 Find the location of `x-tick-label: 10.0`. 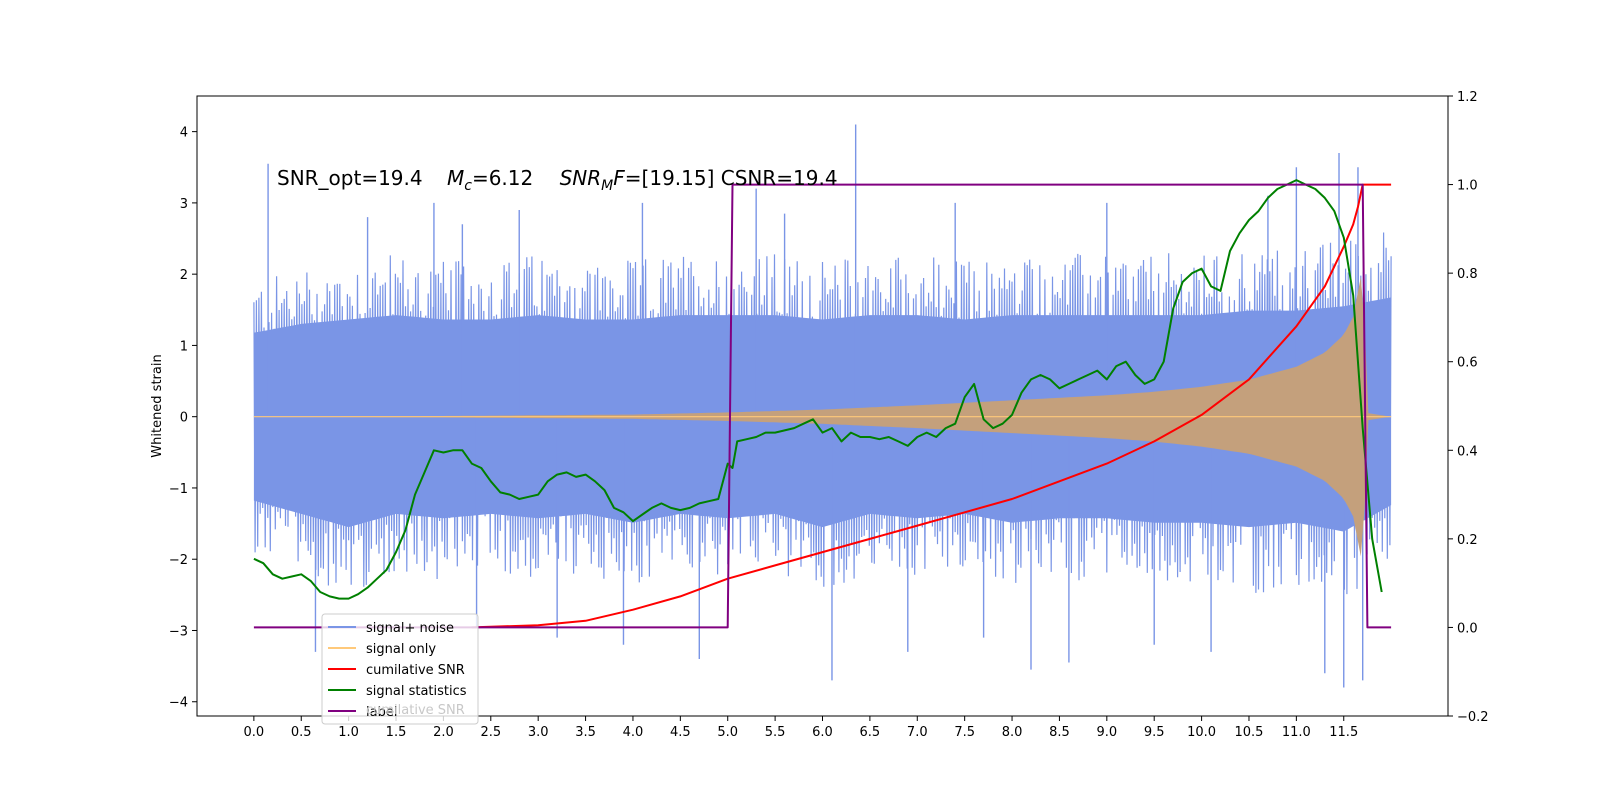

x-tick-label: 10.0 is located at coordinates (1201, 732).